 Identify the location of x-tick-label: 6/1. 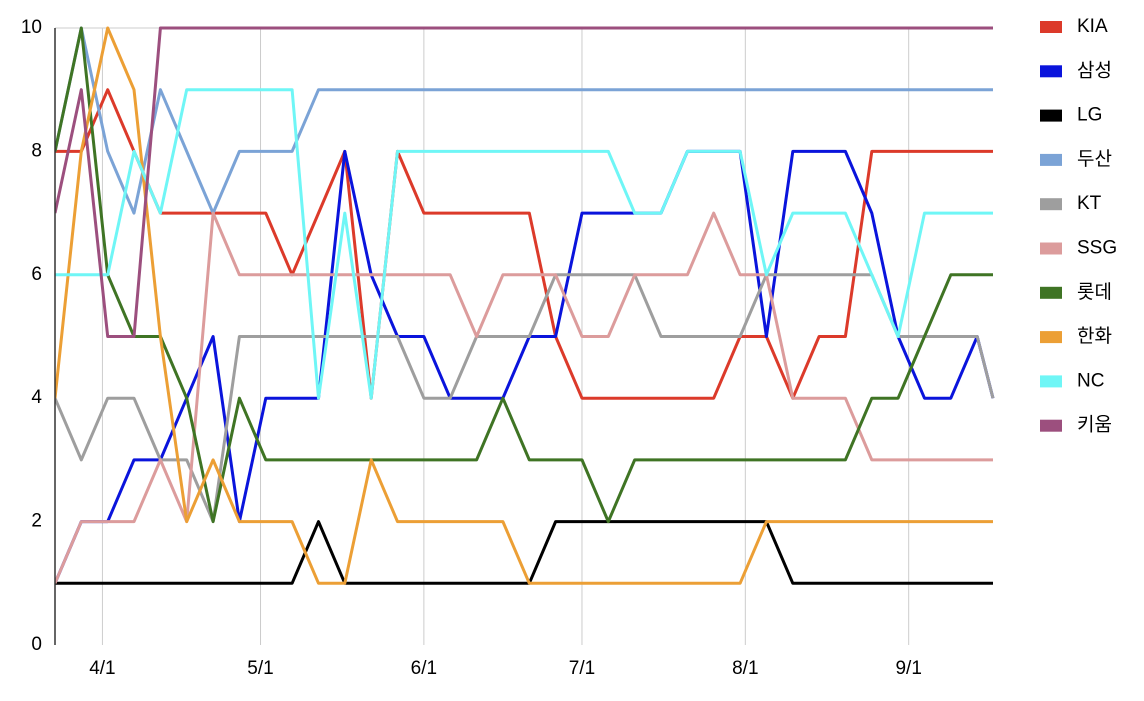
(424, 668).